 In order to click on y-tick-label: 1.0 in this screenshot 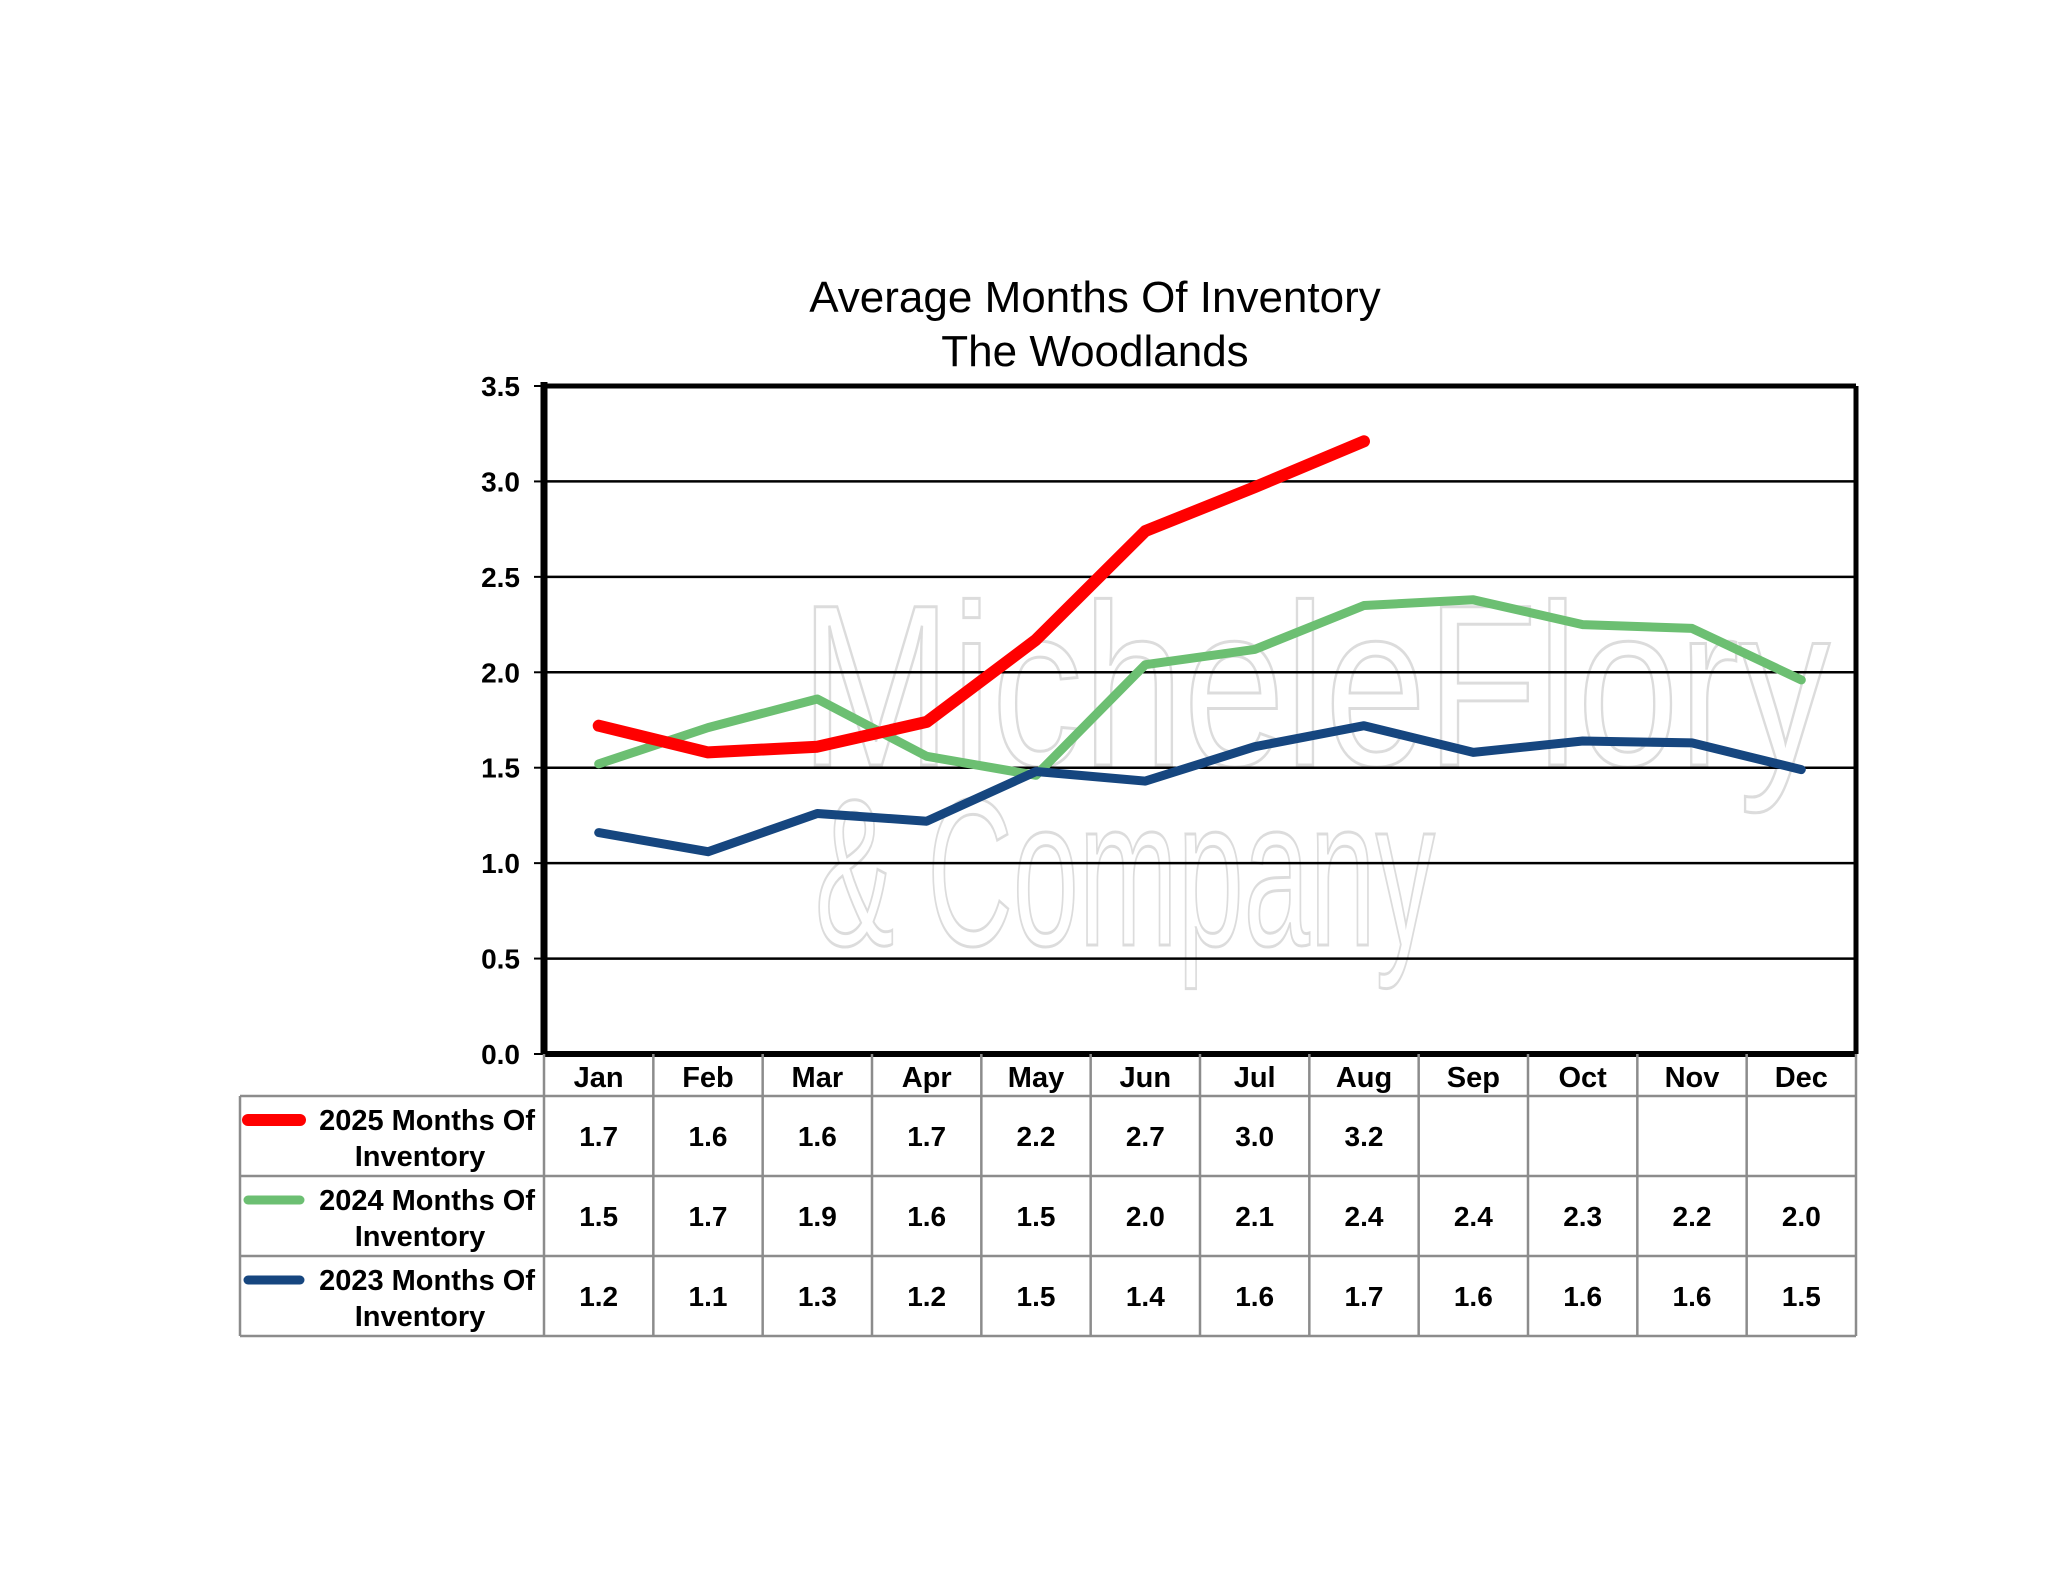, I will do `click(500, 863)`.